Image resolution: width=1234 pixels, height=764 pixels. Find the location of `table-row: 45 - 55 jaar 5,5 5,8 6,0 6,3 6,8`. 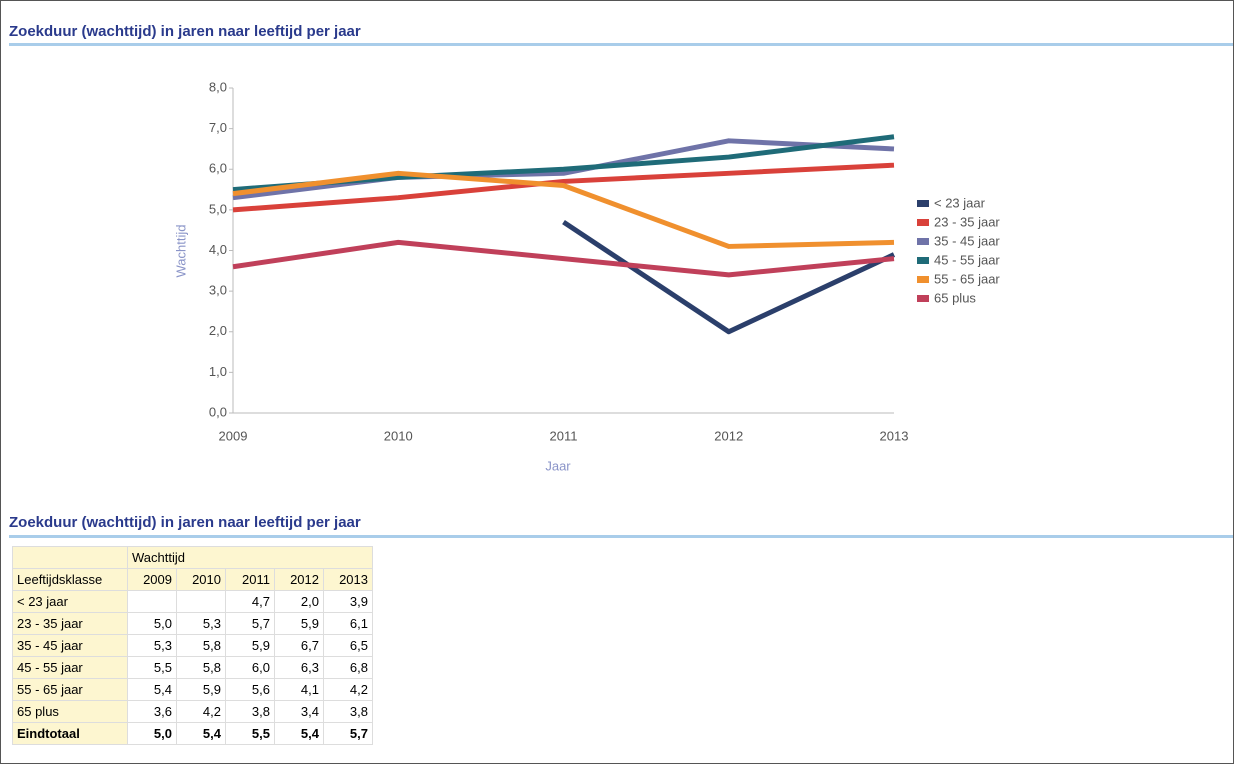

table-row: 45 - 55 jaar 5,5 5,8 6,0 6,3 6,8 is located at coordinates (192, 667).